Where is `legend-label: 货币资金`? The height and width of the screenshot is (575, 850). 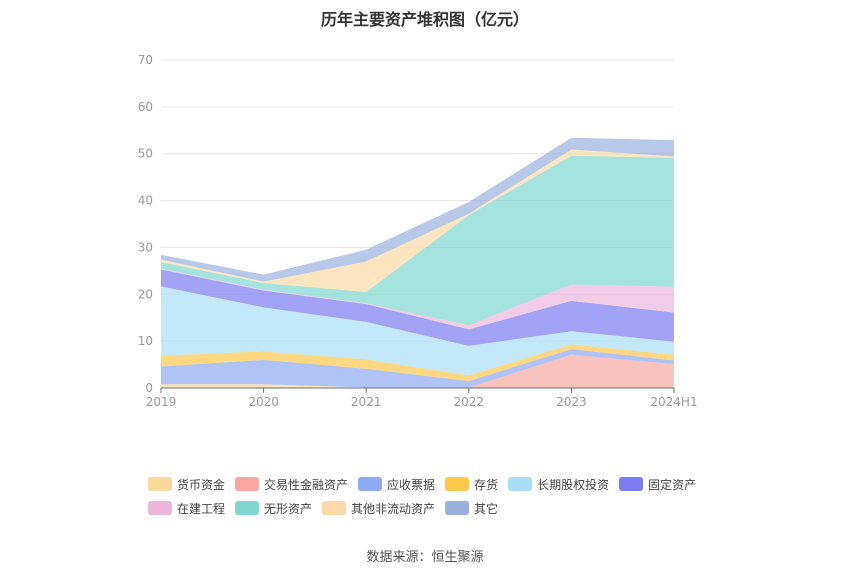 legend-label: 货币资金 is located at coordinates (201, 484).